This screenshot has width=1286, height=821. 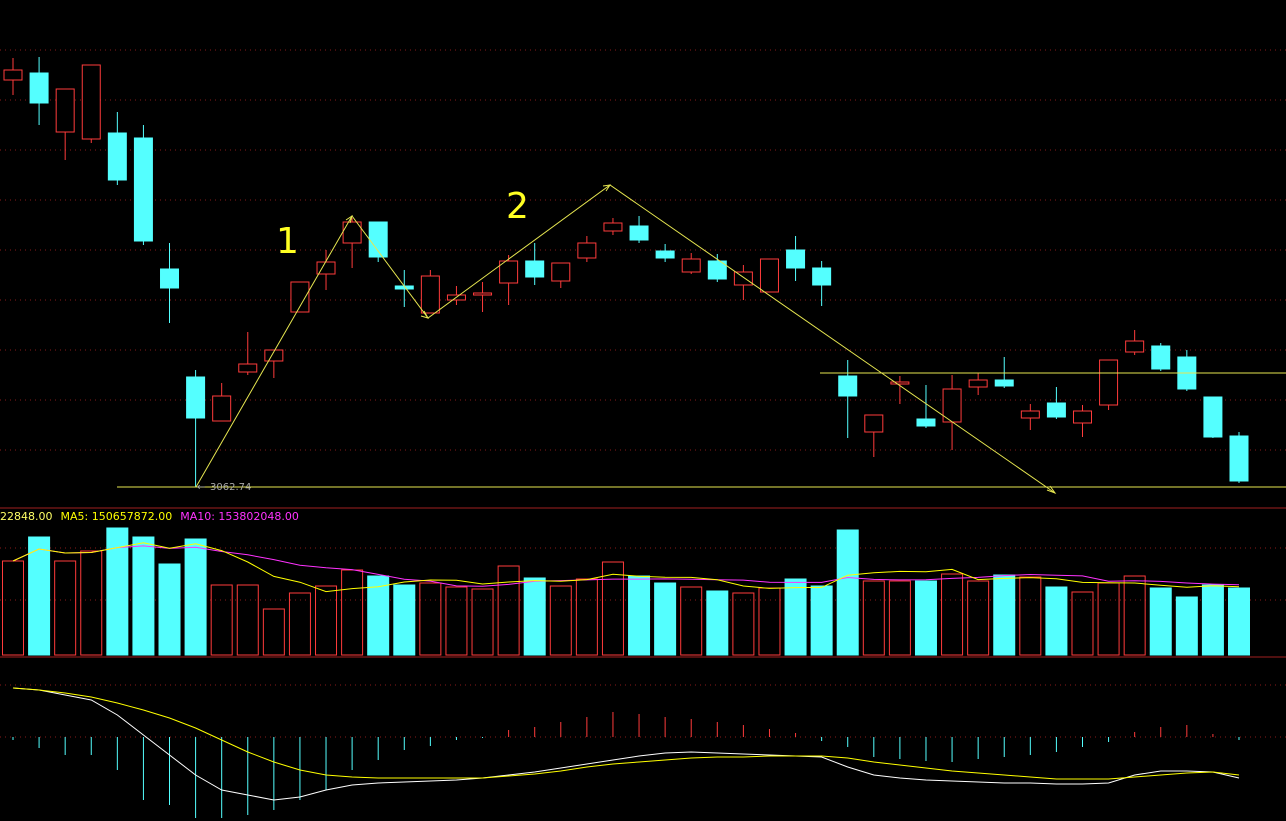 I want to click on legend-entry: MA10: 153802048.00, so click(x=239, y=516).